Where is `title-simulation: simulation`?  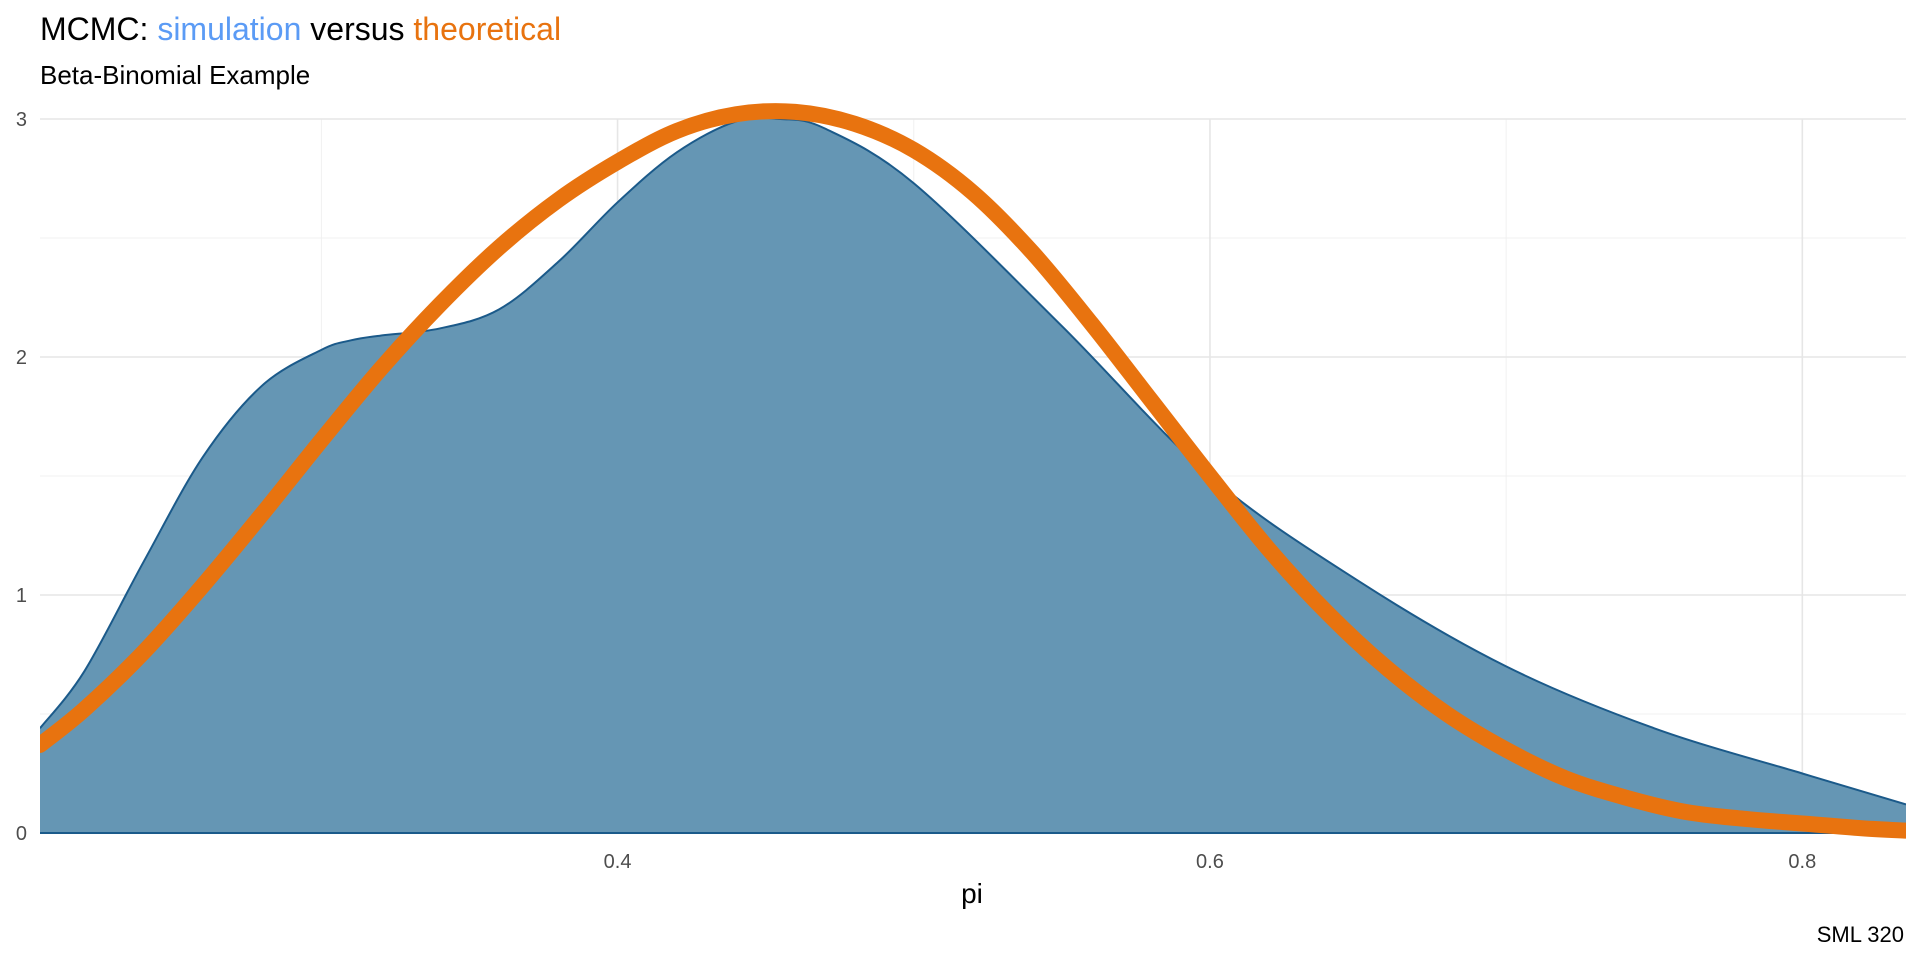
title-simulation: simulation is located at coordinates (229, 29).